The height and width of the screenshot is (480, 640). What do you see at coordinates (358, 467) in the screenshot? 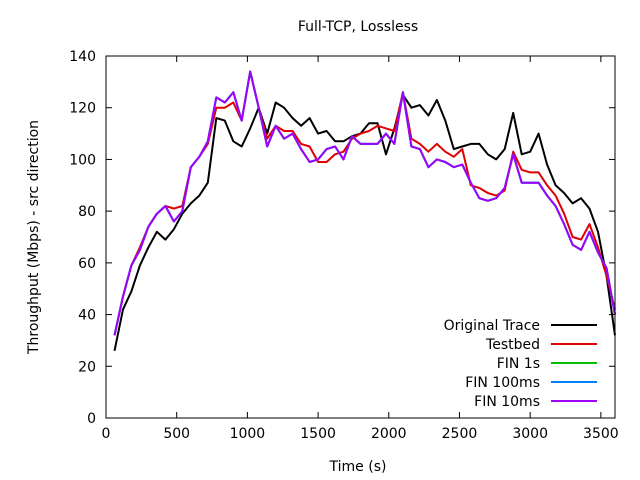
I see `x-axis-label: Time (s)` at bounding box center [358, 467].